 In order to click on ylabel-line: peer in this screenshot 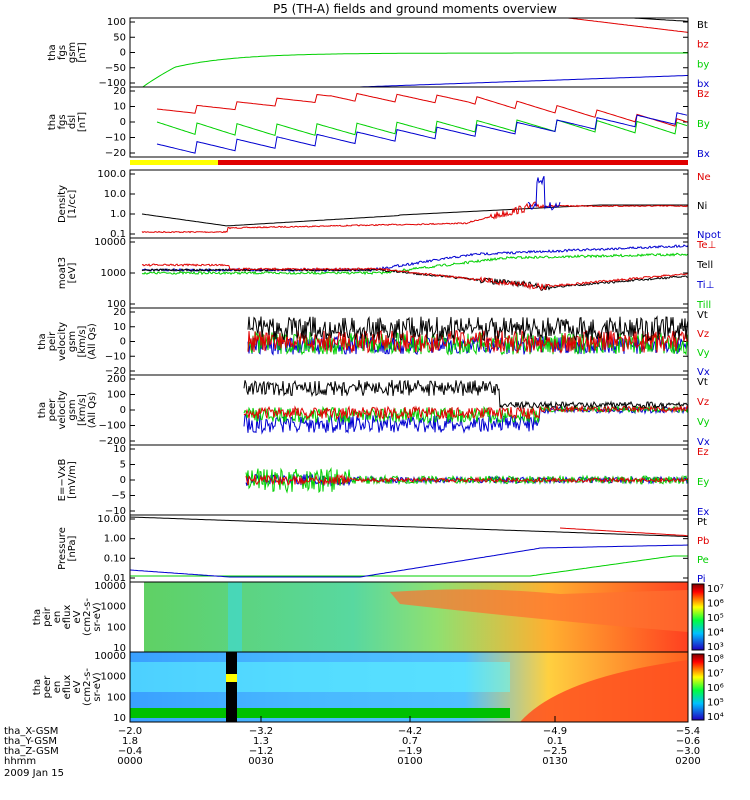, I will do `click(52, 410)`.